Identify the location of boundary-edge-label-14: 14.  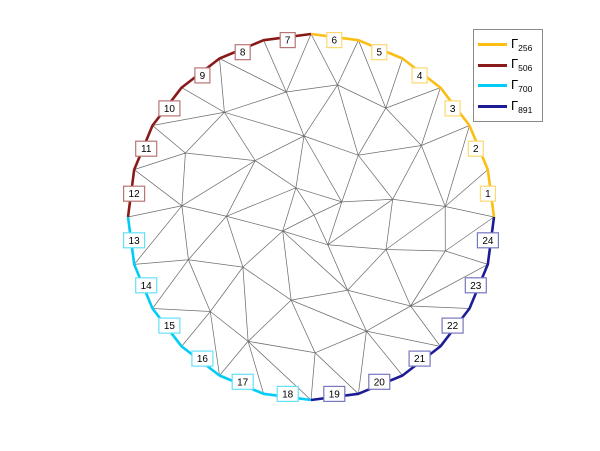
(147, 286).